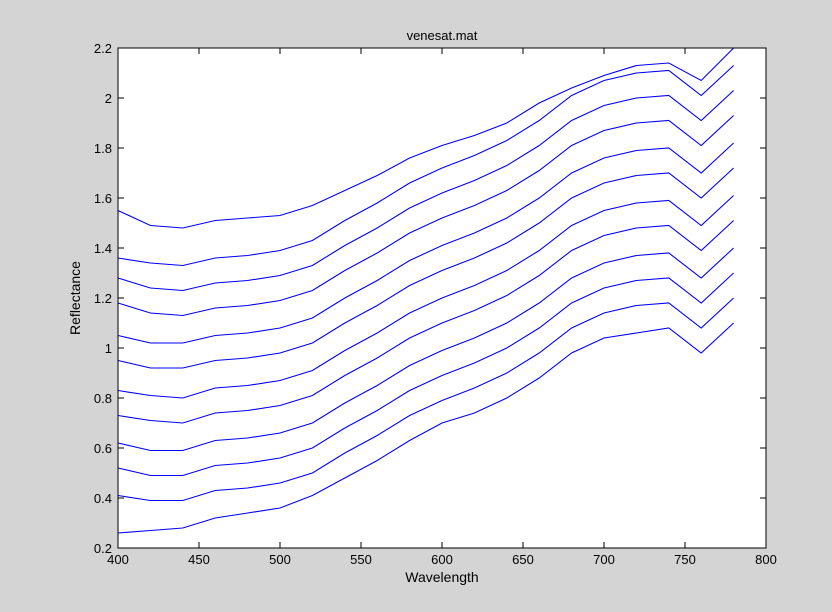  What do you see at coordinates (103, 498) in the screenshot?
I see `y-tick-label: 0.4` at bounding box center [103, 498].